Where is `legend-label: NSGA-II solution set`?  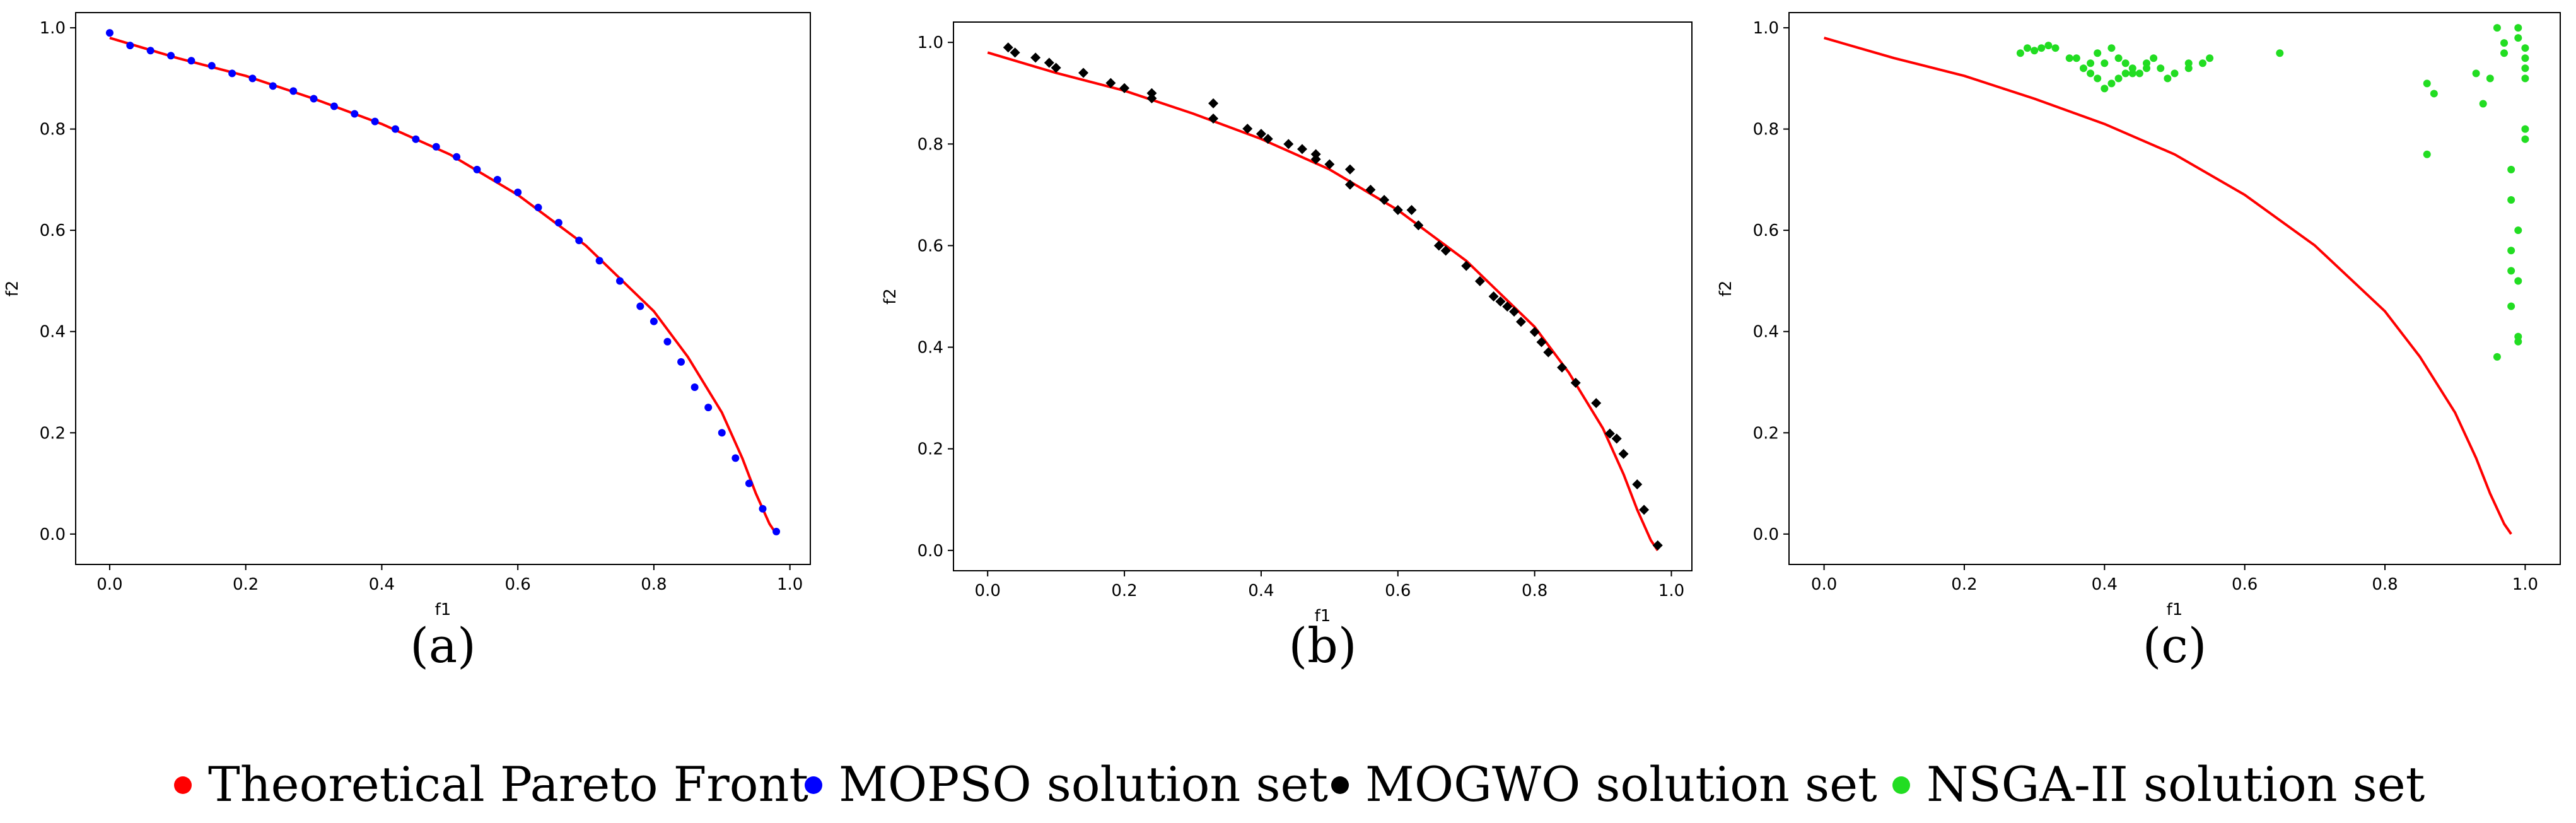
legend-label: NSGA-II solution set is located at coordinates (2175, 784).